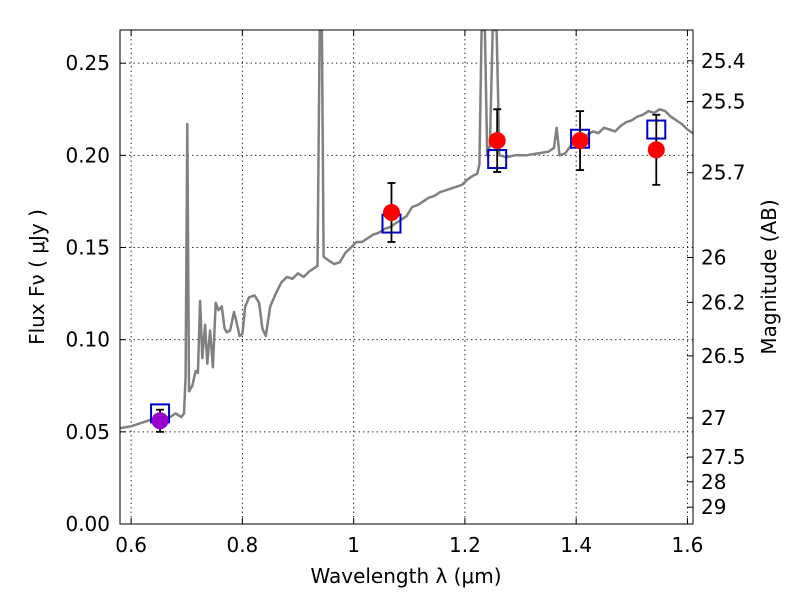 This screenshot has width=800, height=600. I want to click on y-tick-label: 0.15, so click(87, 248).